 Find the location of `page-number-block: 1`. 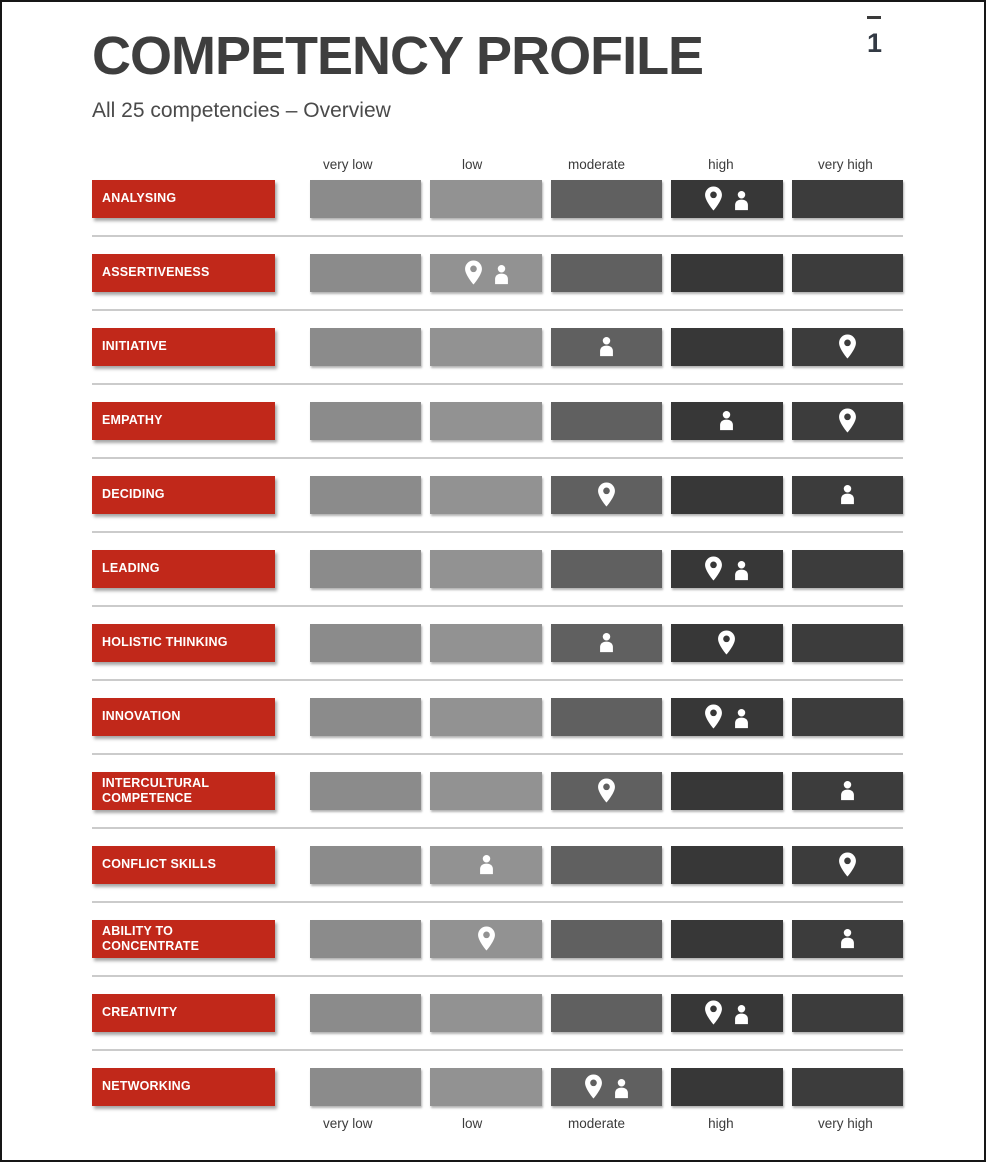

page-number-block: 1 is located at coordinates (874, 37).